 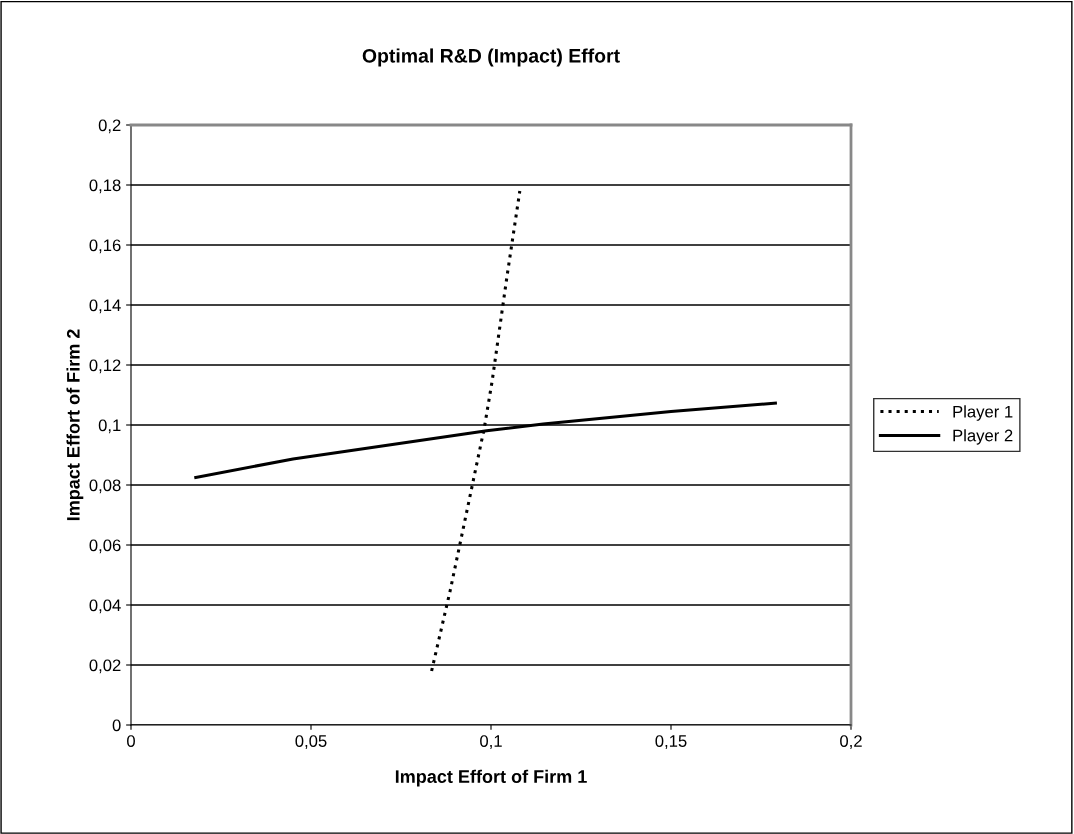 I want to click on y-tick-label: 0,02, so click(x=105, y=666).